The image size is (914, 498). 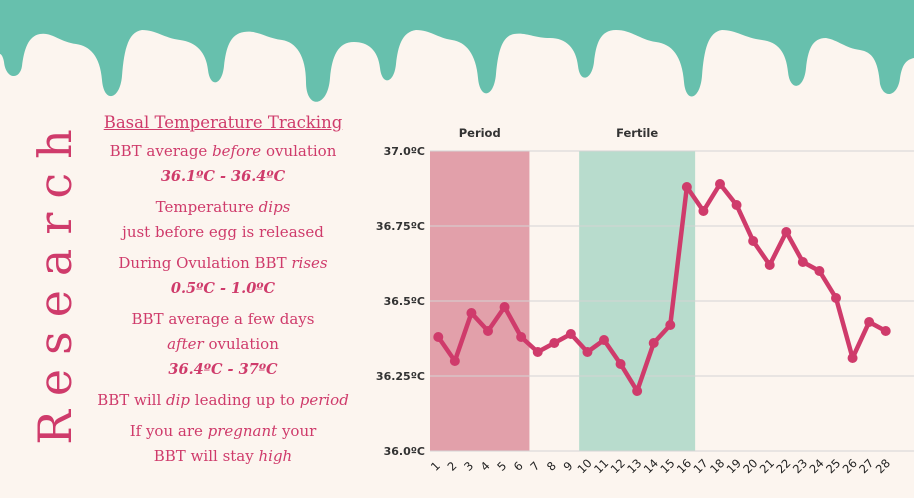 What do you see at coordinates (223, 319) in the screenshot?
I see `note-after-line1: BBT average a few days` at bounding box center [223, 319].